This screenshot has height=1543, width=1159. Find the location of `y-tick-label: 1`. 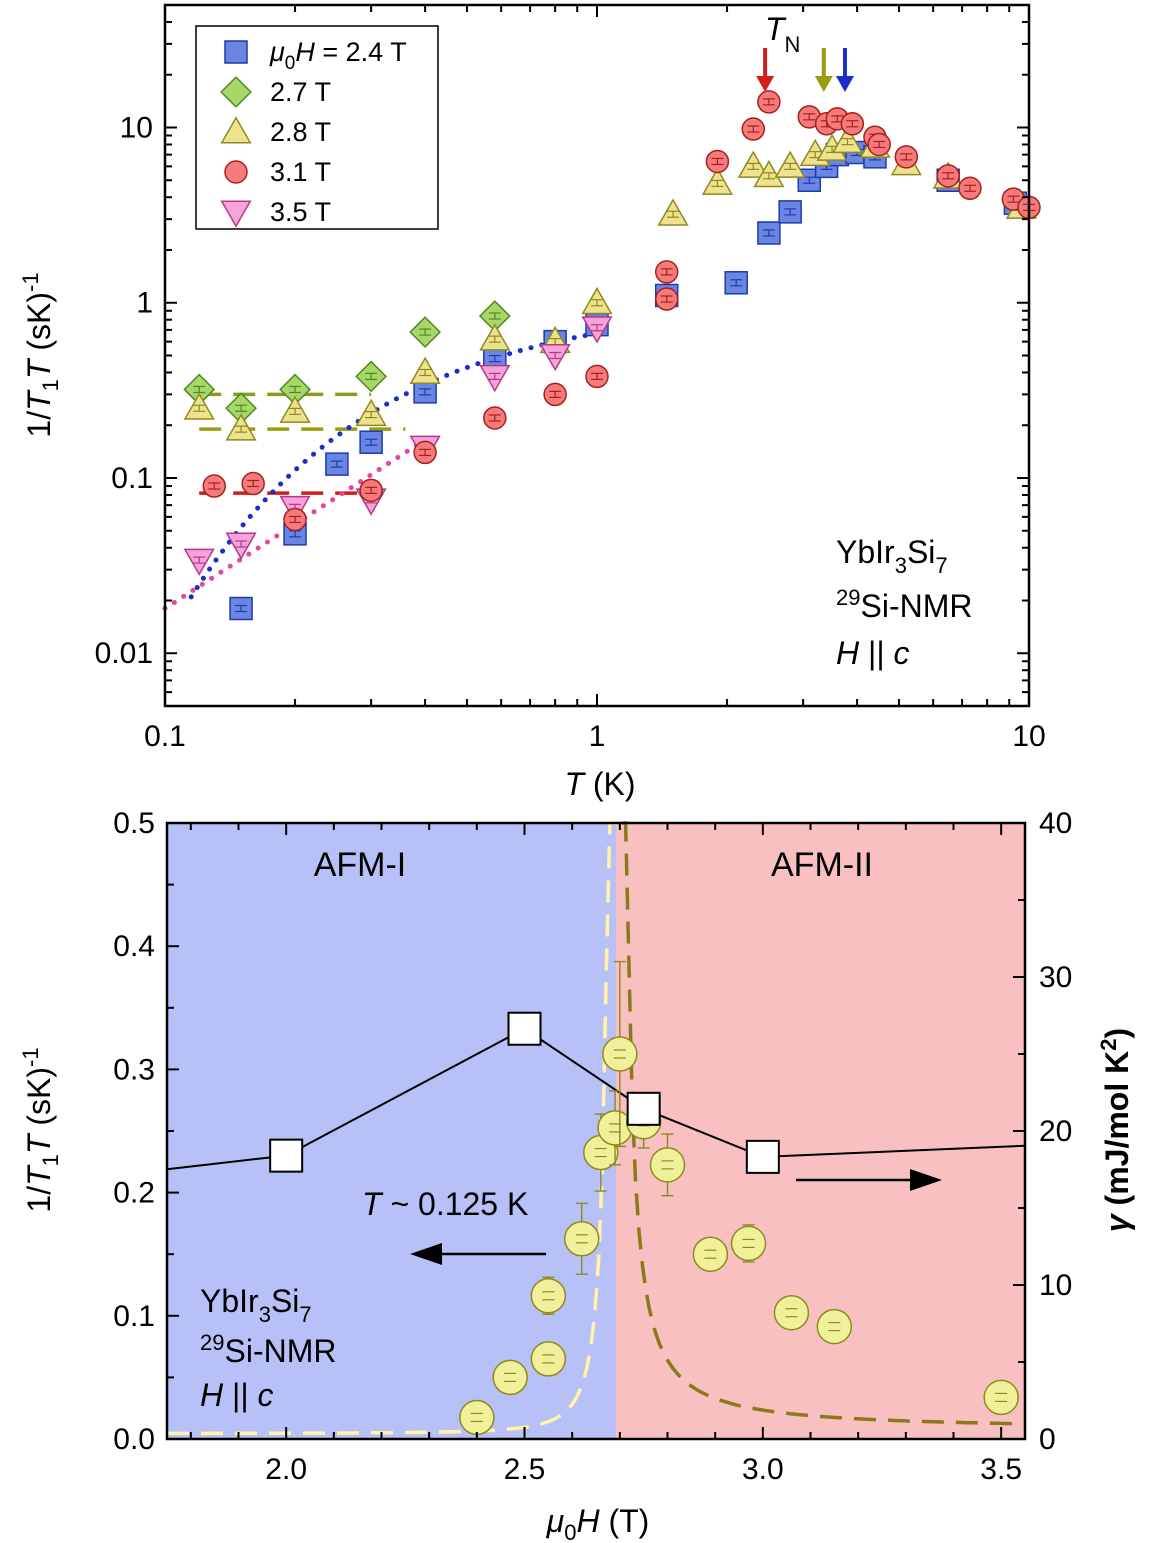

y-tick-label: 1 is located at coordinates (144, 303).